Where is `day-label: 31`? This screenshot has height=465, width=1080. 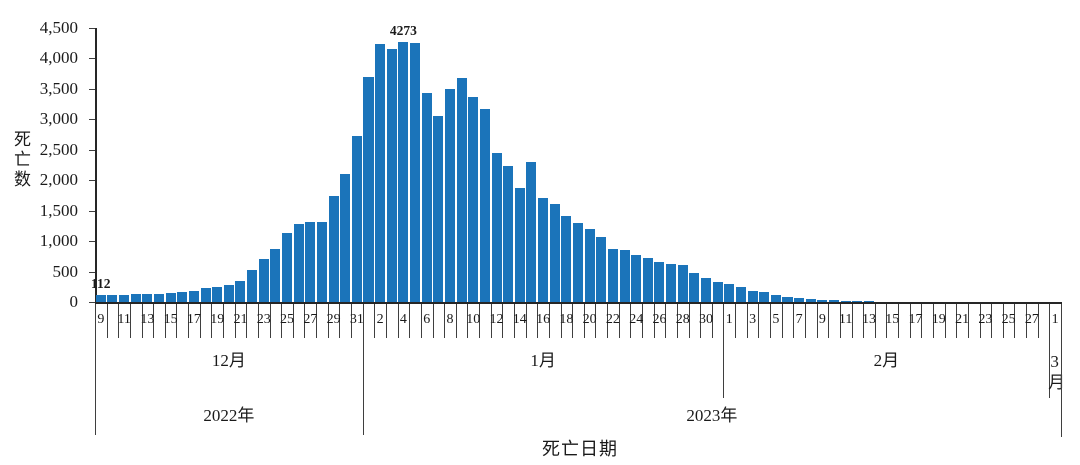
day-label: 31 is located at coordinates (356, 319).